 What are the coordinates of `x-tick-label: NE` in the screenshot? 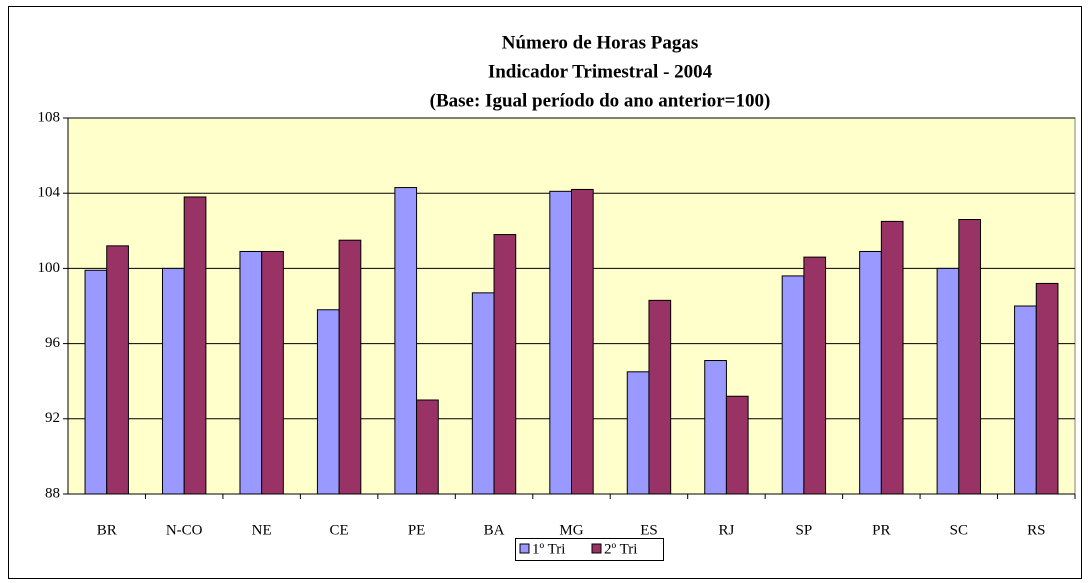 It's located at (262, 530).